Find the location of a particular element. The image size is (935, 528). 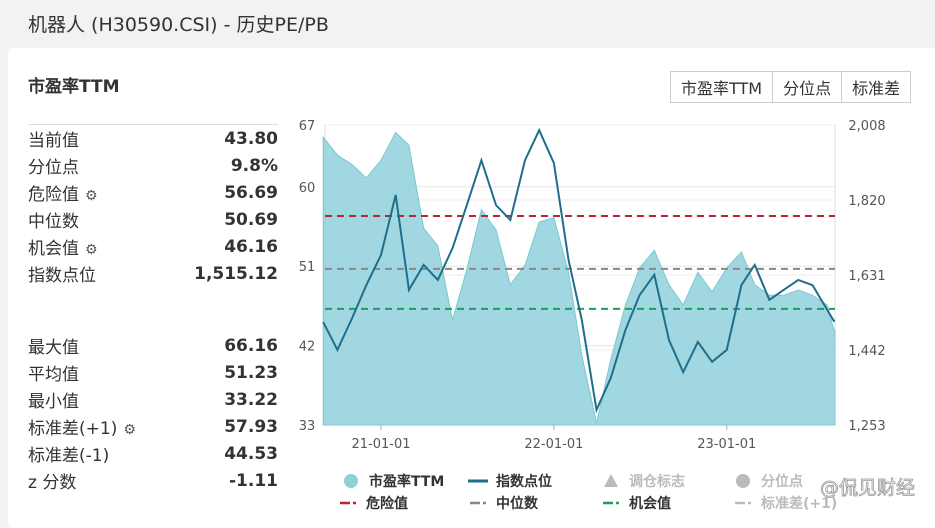

x-tick-label: 22-01-01 is located at coordinates (553, 444).